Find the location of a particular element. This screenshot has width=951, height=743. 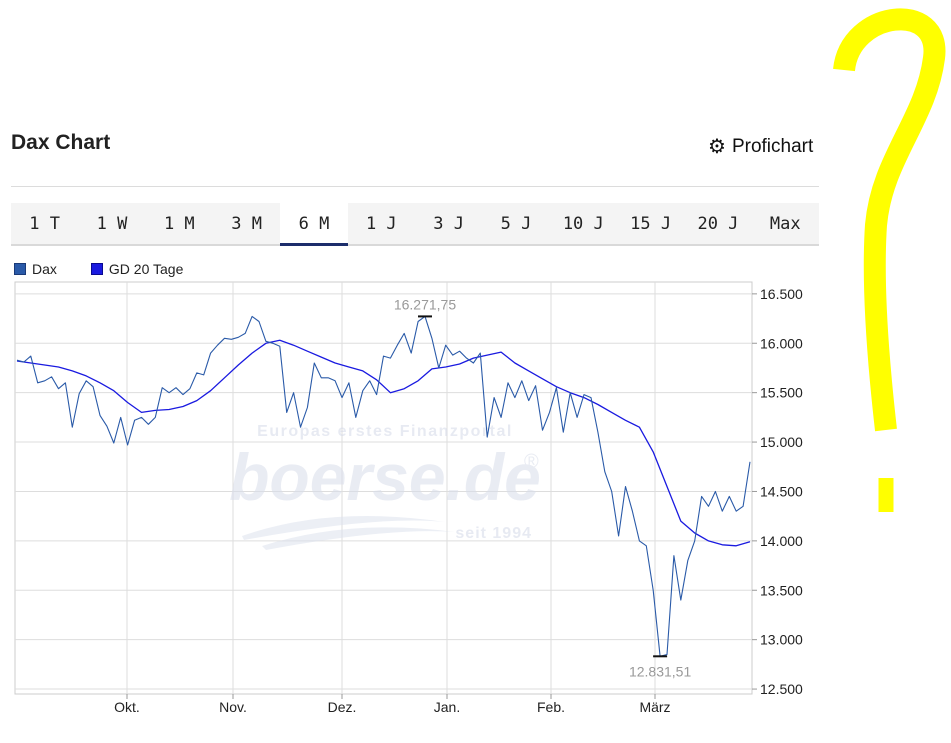

x-tick-label: Nov. is located at coordinates (233, 707).